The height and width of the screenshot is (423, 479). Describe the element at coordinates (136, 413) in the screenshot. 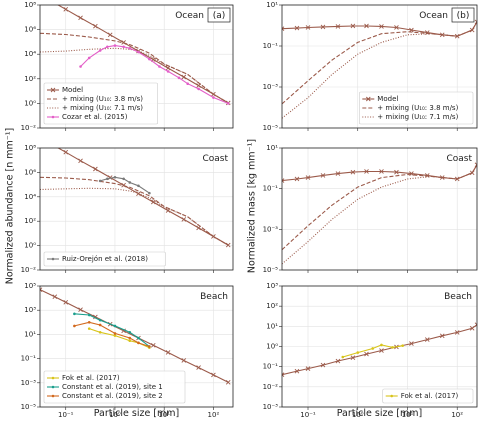

I see `x-axis-label: Particle size [mm]` at that location.